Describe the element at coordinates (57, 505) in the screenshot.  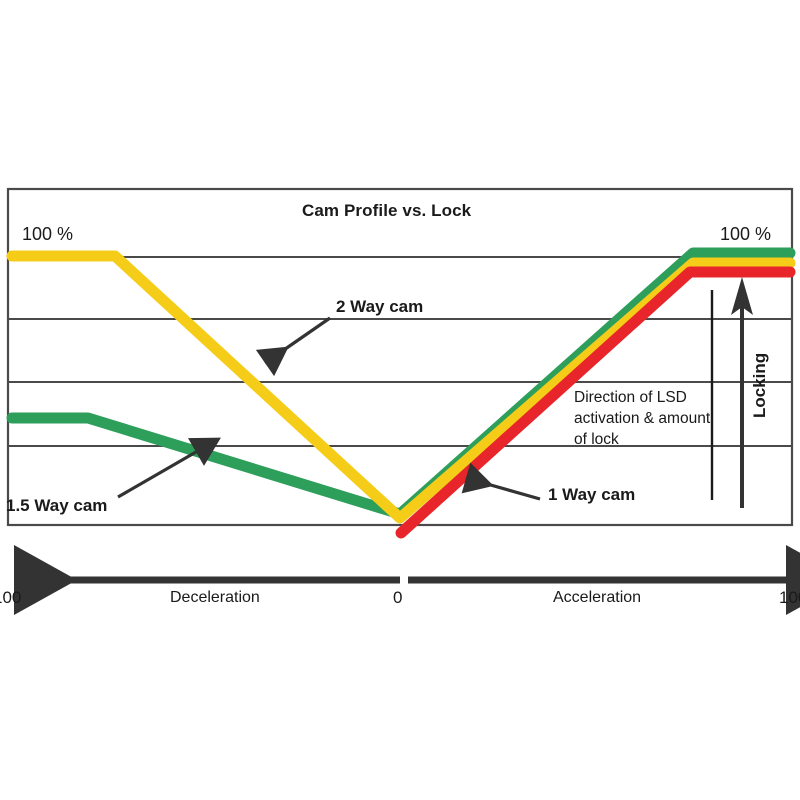
I see `label-1-5-way-cam: 1.5 Way cam` at that location.